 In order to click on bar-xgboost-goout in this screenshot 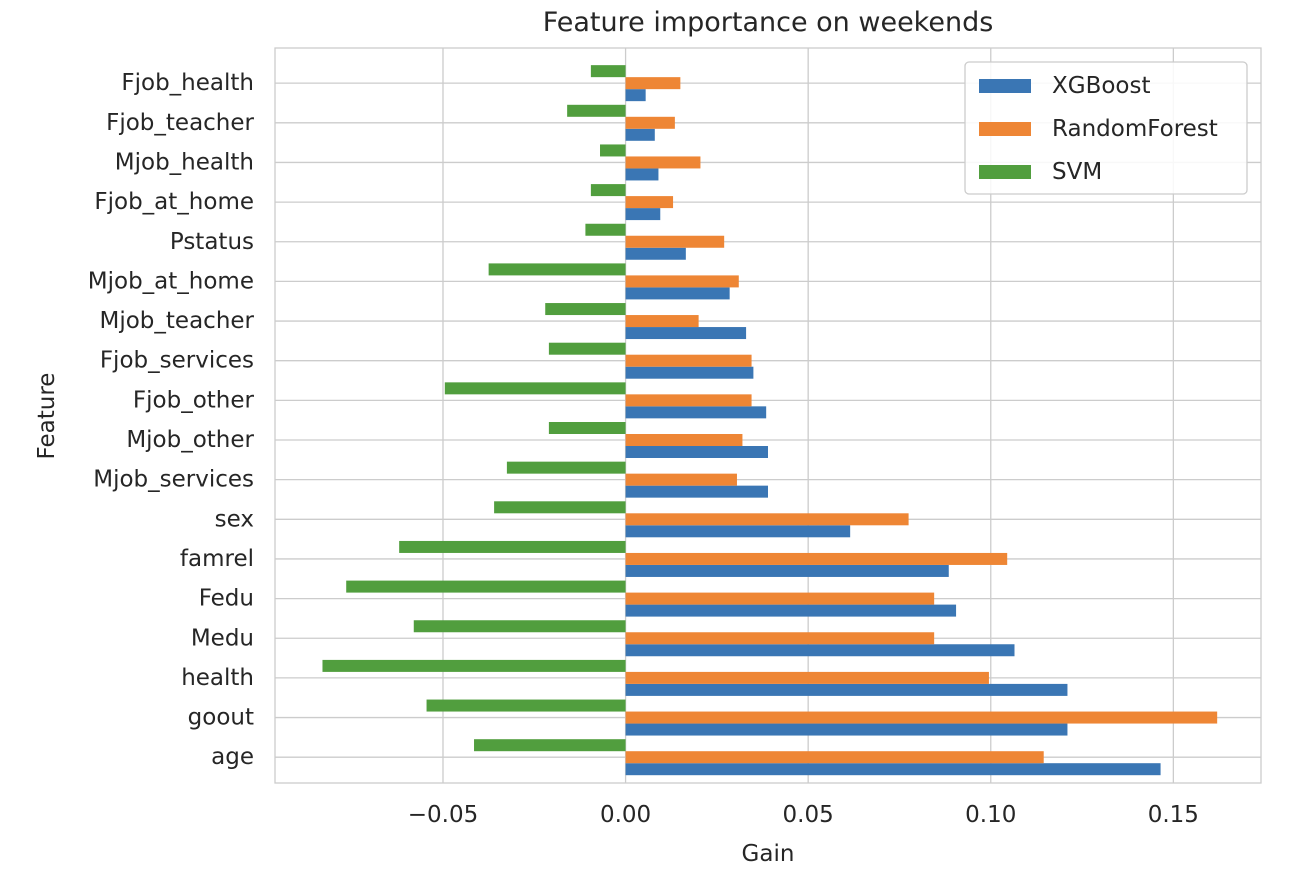, I will do `click(846, 729)`.